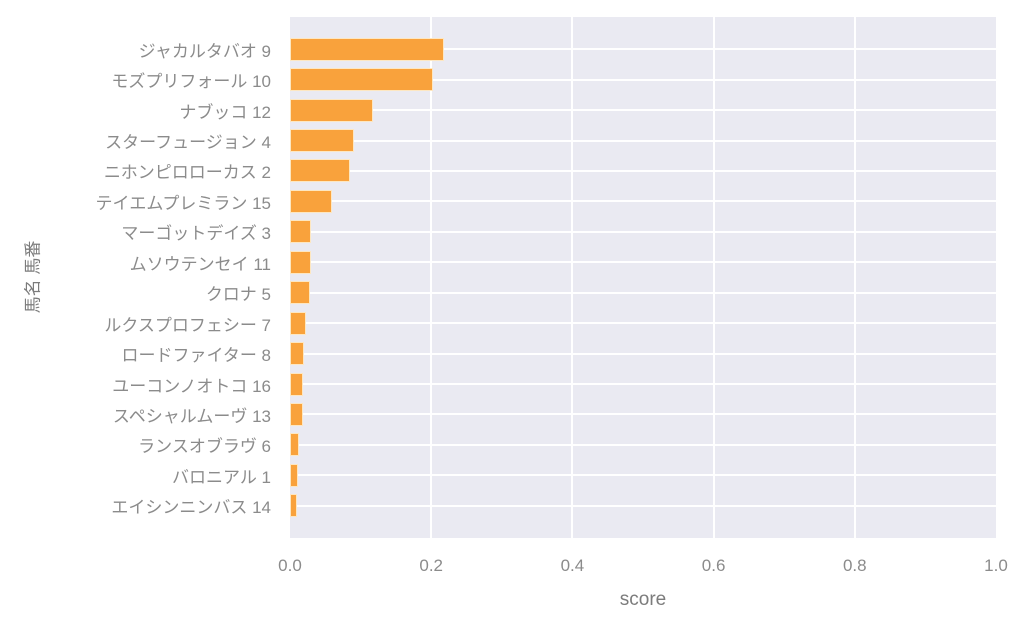 The image size is (1024, 631). What do you see at coordinates (431, 565) in the screenshot?
I see `x-tick-label: 0.2` at bounding box center [431, 565].